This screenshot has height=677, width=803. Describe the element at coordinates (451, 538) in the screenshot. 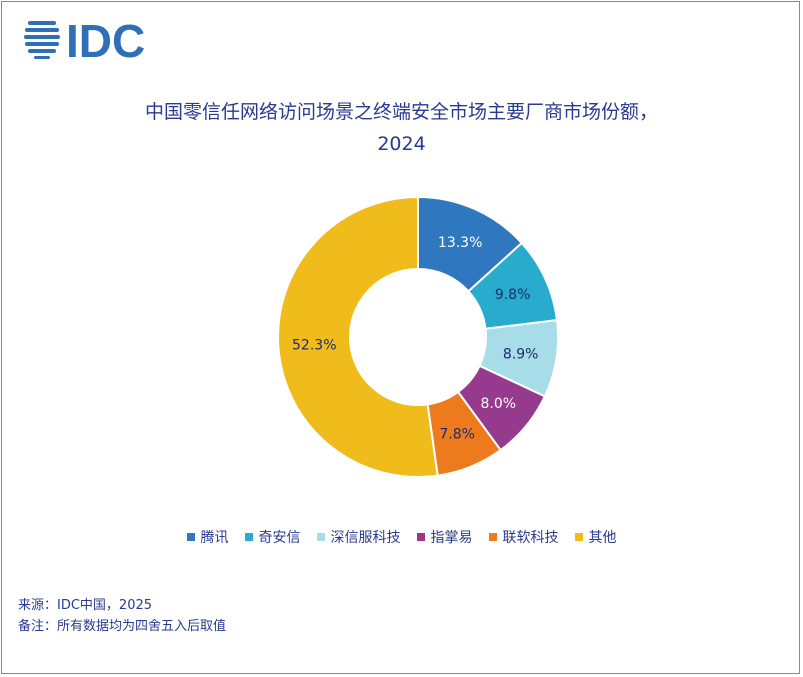

I see `legend-label: 指掌易` at that location.